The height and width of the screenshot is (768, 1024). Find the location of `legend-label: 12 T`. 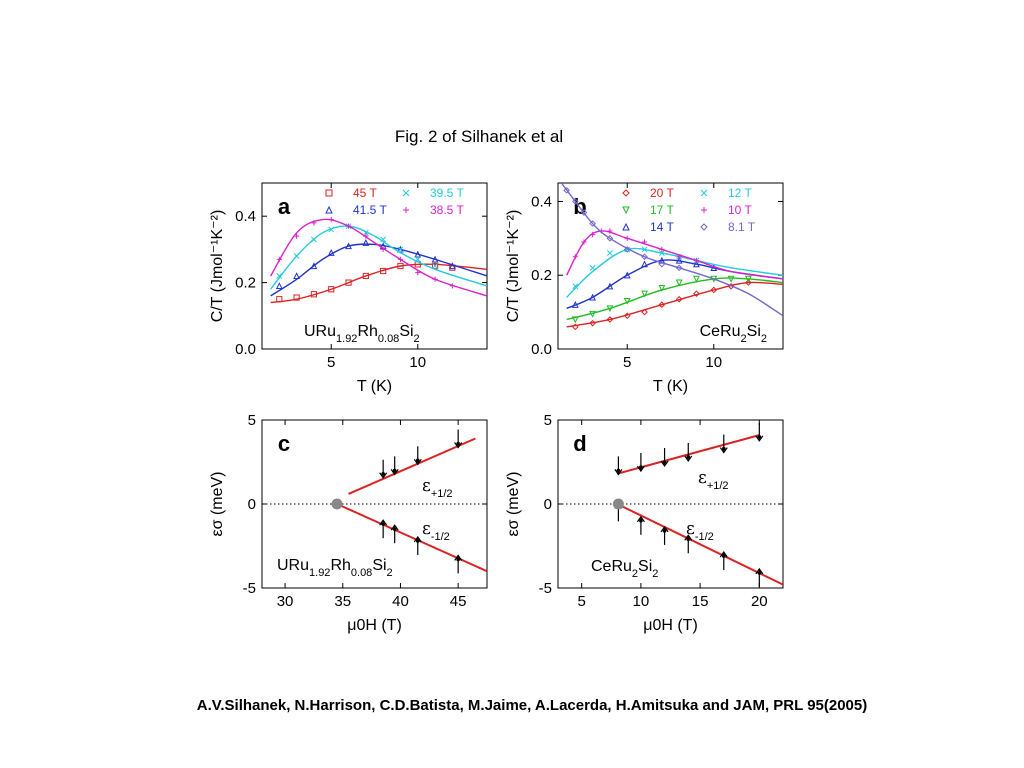

legend-label: 12 T is located at coordinates (740, 193).